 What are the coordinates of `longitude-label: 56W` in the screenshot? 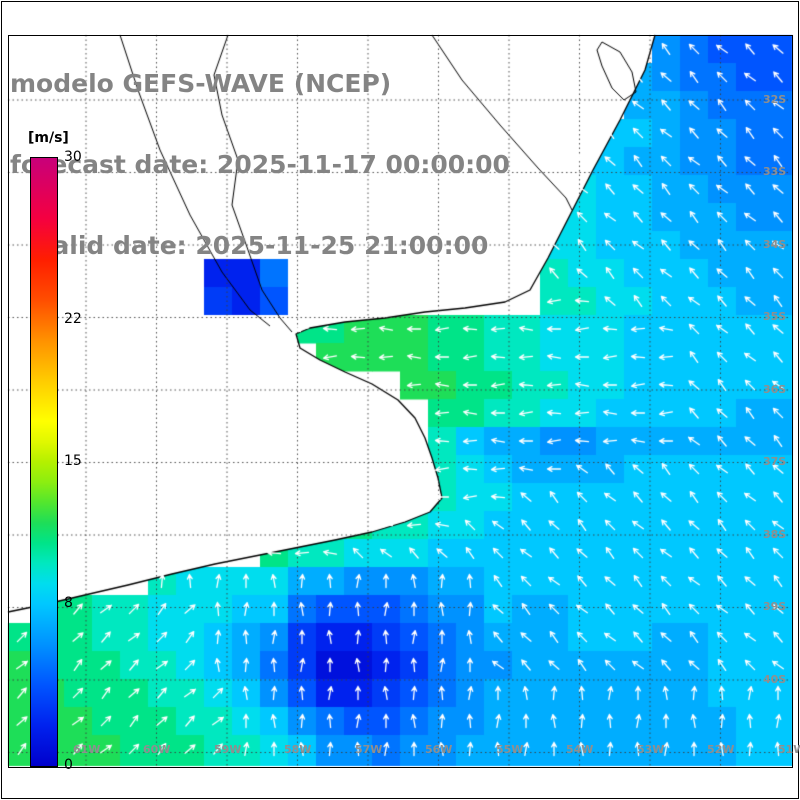 It's located at (439, 749).